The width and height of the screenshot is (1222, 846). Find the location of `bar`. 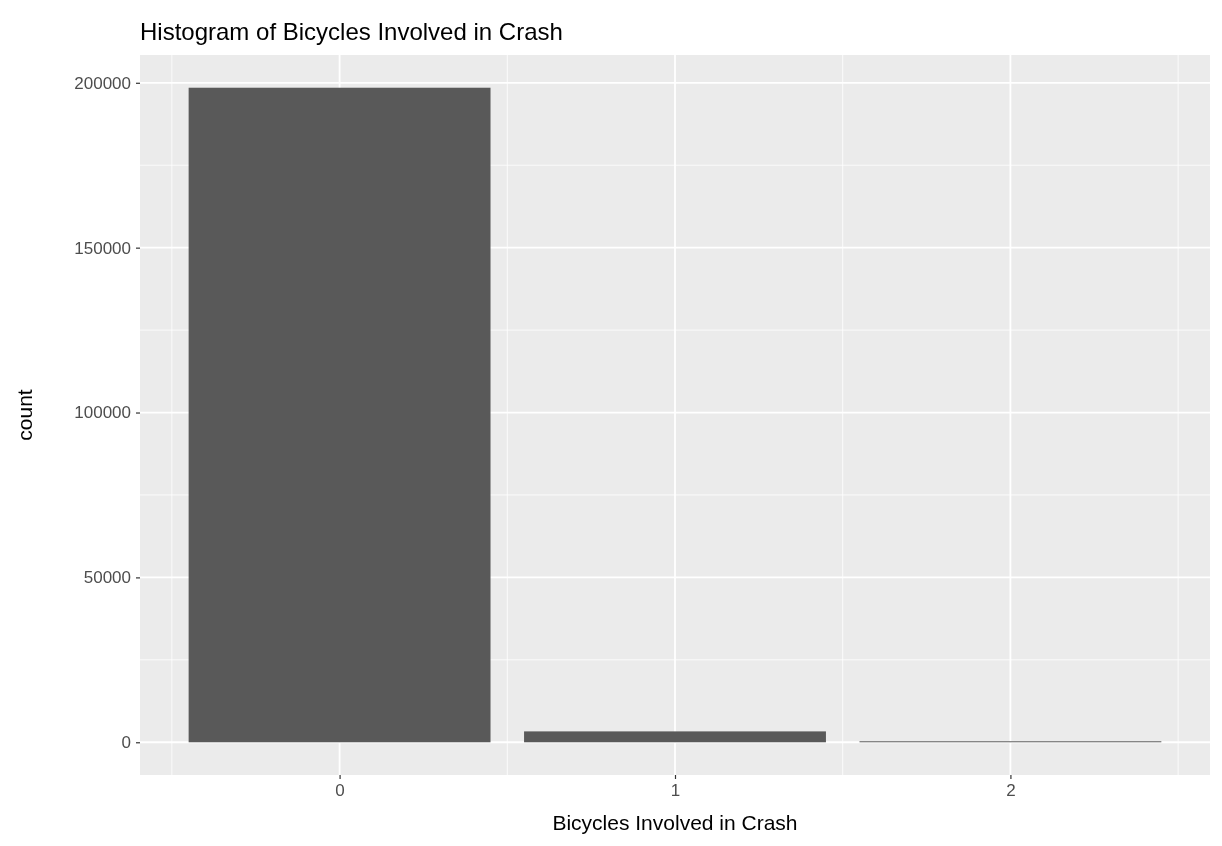

bar is located at coordinates (675, 737).